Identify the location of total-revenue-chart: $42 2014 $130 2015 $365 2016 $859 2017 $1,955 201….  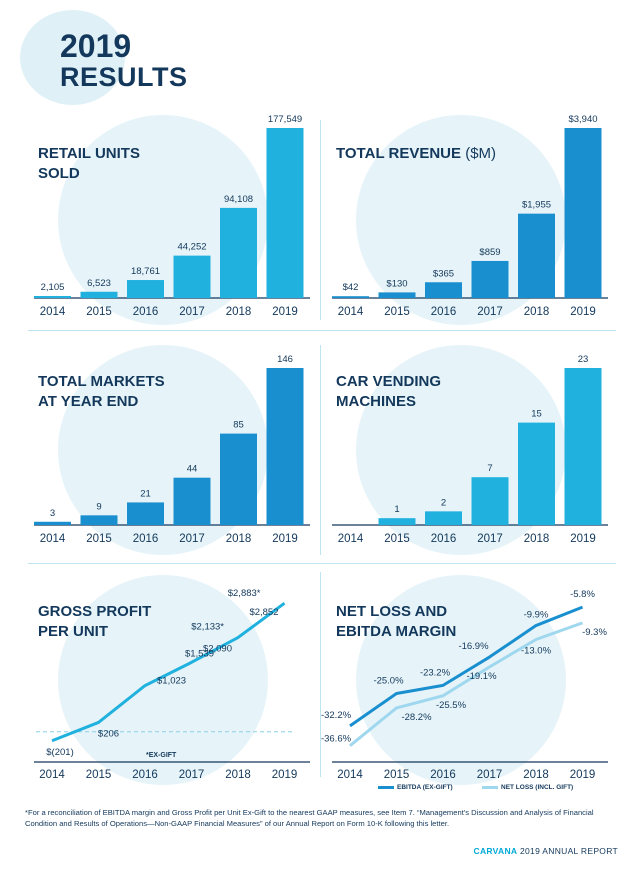
(471, 217).